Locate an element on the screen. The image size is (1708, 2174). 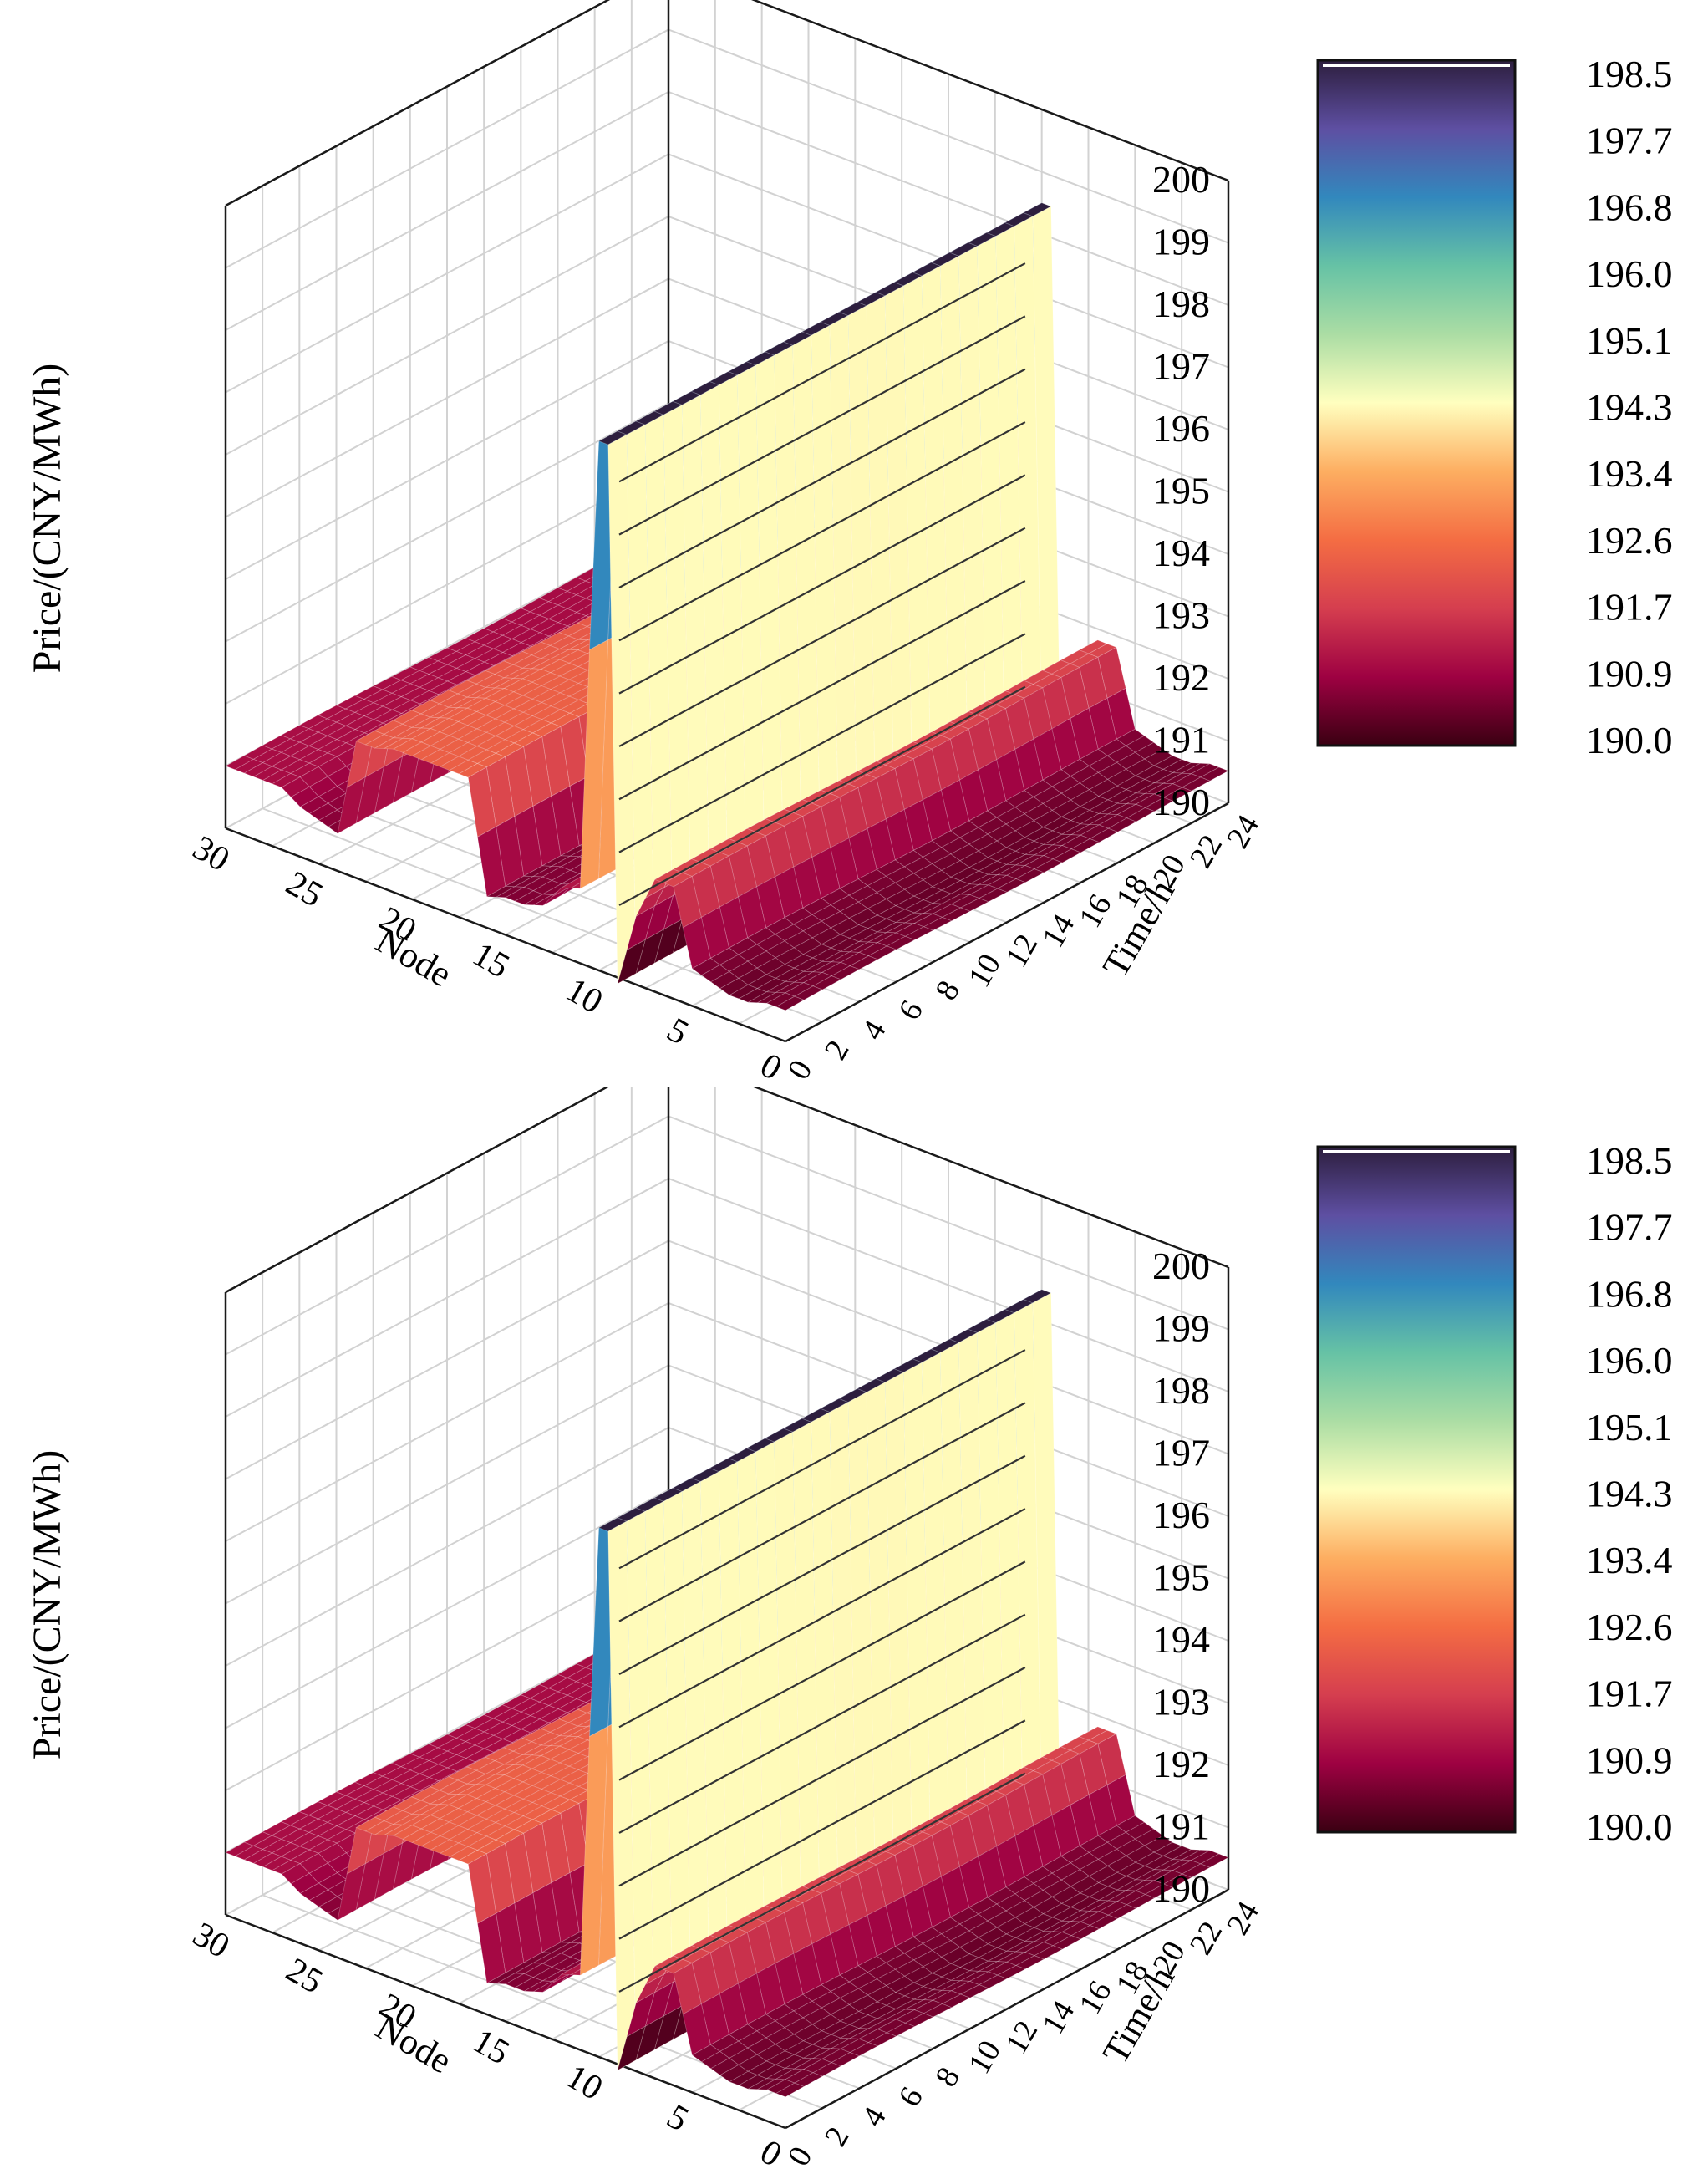
colorbar-tick-label: 193.4 is located at coordinates (1629, 473).